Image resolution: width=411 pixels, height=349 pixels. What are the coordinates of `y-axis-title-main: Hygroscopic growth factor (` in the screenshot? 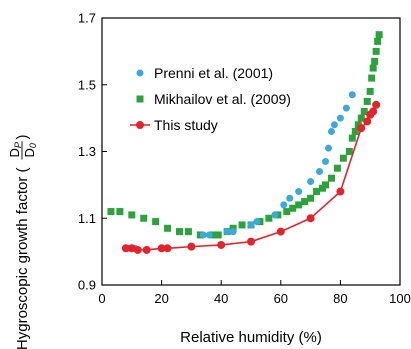 It's located at (22, 258).